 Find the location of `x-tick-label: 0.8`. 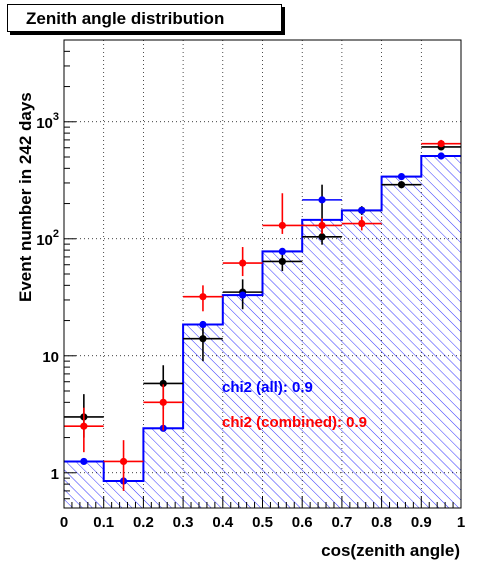

x-tick-label: 0.8 is located at coordinates (381, 522).